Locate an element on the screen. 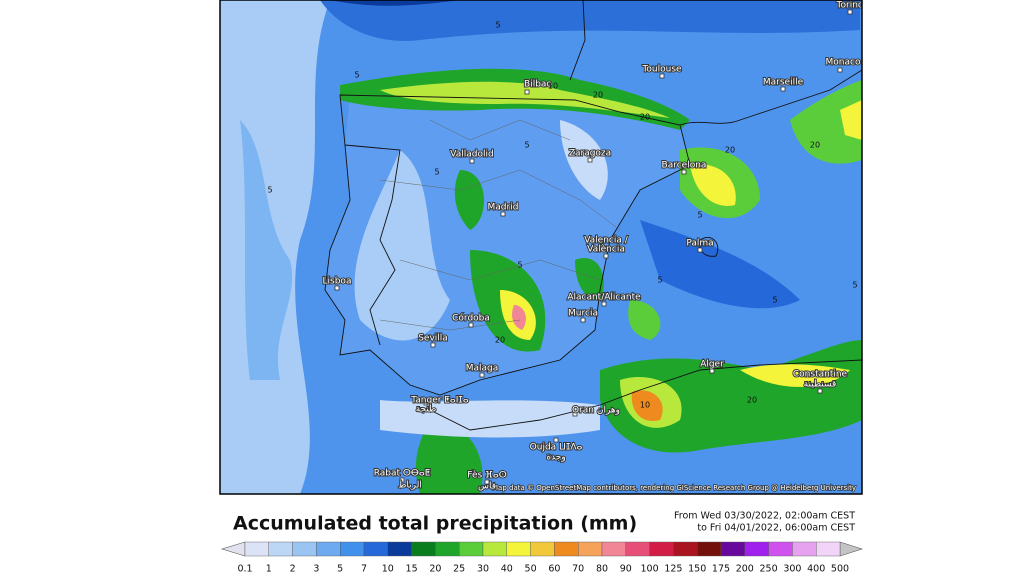 The width and height of the screenshot is (1024, 576). city-label: València is located at coordinates (606, 249).